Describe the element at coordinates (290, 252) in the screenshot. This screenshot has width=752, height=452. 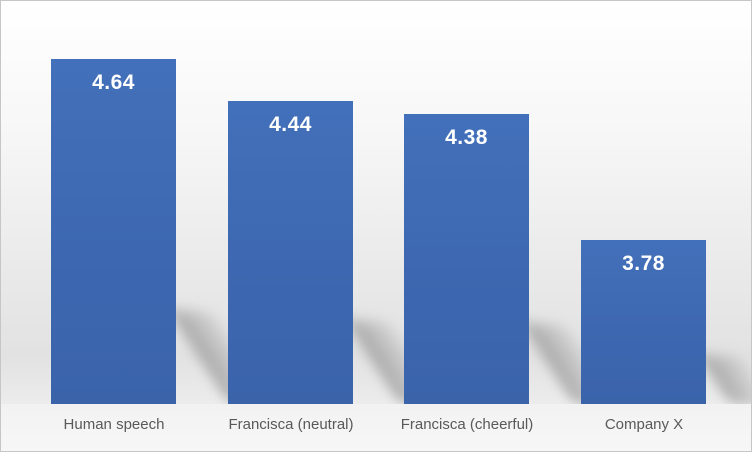
I see `bar-2: 4.44` at that location.